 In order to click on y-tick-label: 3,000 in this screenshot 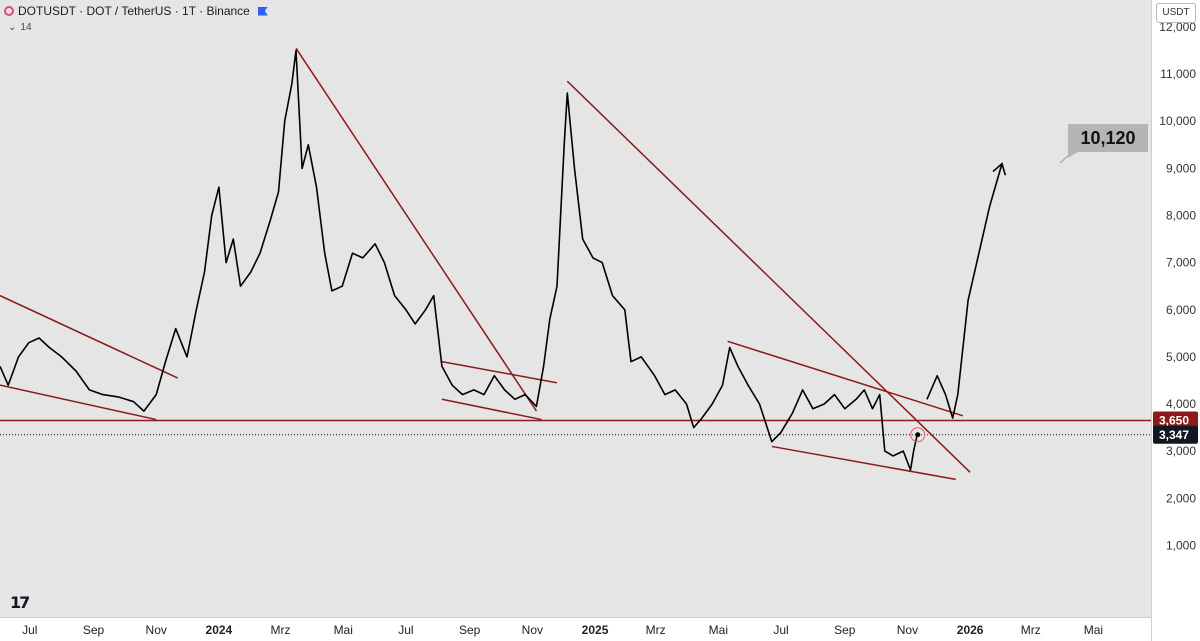, I will do `click(1181, 451)`.